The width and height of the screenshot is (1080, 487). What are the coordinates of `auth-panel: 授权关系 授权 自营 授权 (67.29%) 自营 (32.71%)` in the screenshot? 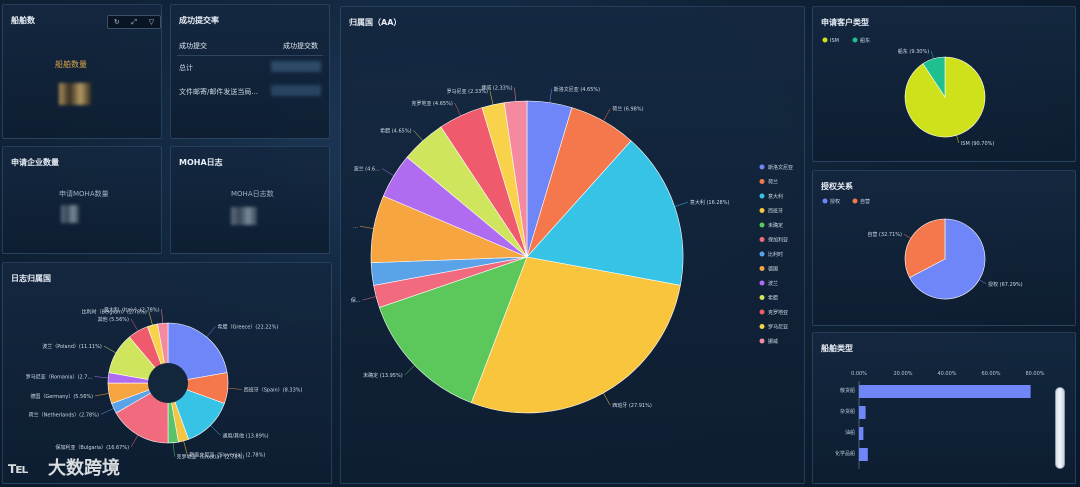 It's located at (944, 248).